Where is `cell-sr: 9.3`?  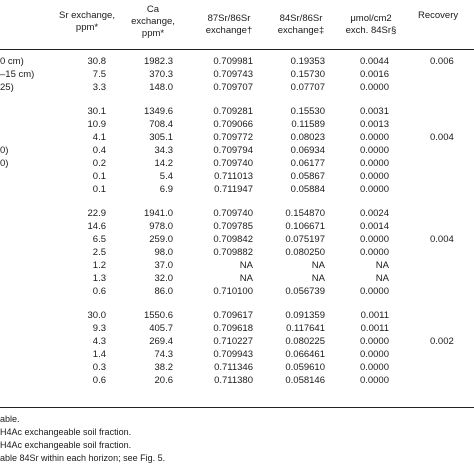 cell-sr: 9.3 is located at coordinates (99, 328).